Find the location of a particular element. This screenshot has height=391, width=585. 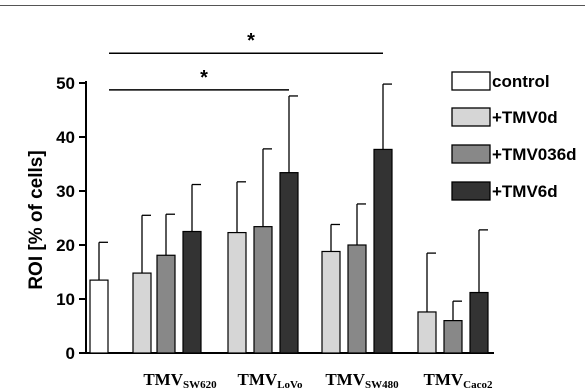

y-axis-label: ROI [% of cells] is located at coordinates (36, 219).